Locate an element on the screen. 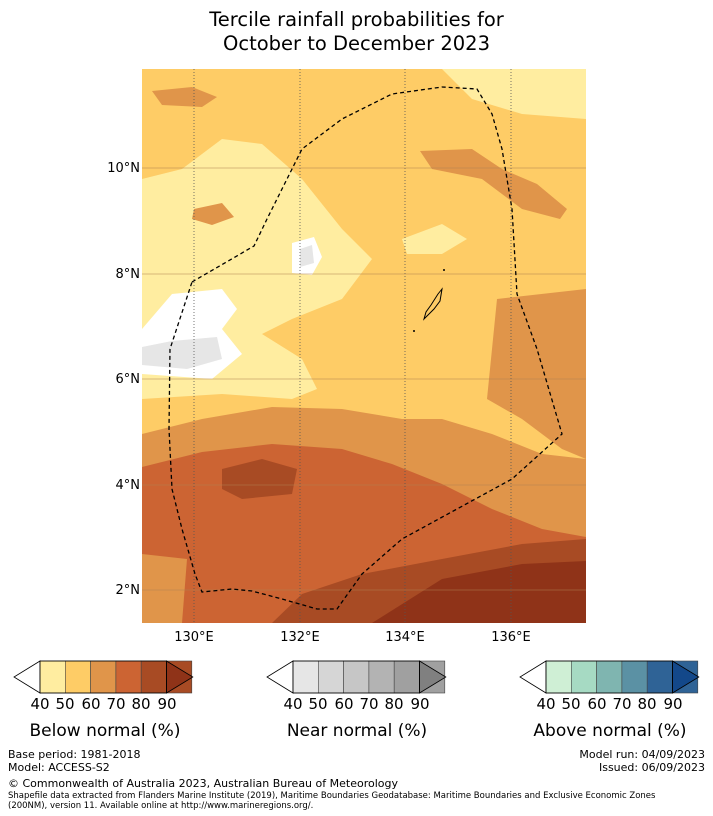 This screenshot has width=713, height=816. orange-patch-mid-right is located at coordinates (536, 374).